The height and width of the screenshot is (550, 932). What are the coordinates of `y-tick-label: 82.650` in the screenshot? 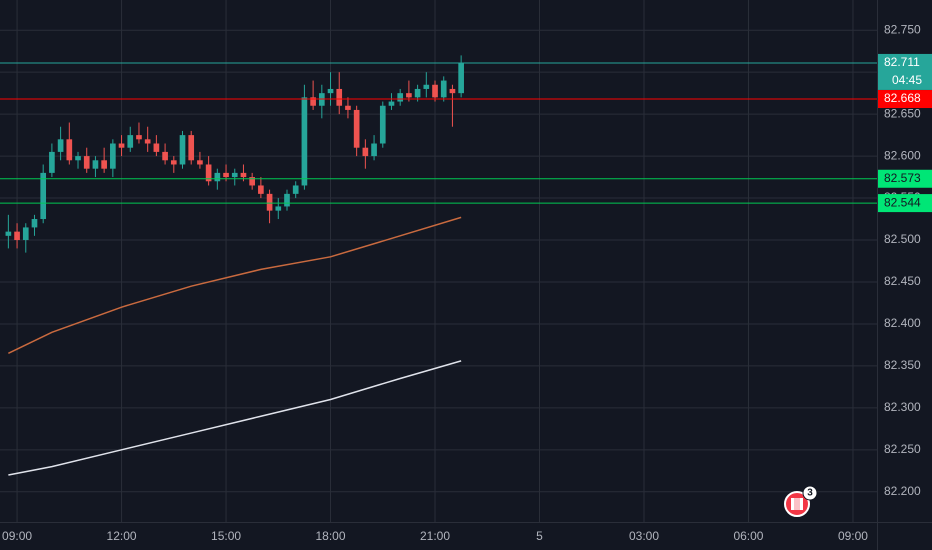 It's located at (902, 113).